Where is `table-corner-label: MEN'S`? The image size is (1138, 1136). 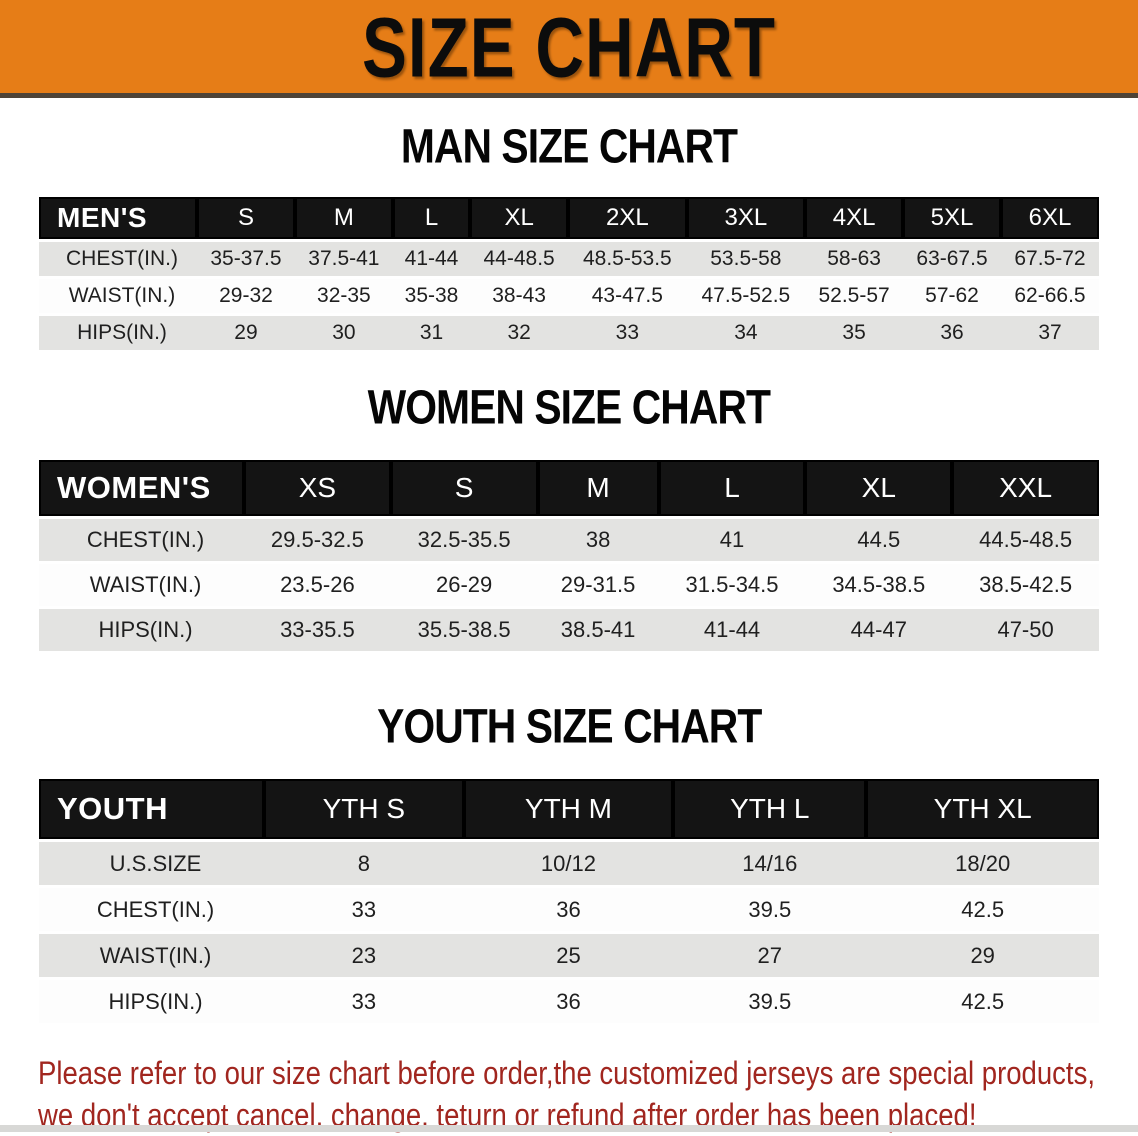
table-corner-label: MEN'S is located at coordinates (118, 218).